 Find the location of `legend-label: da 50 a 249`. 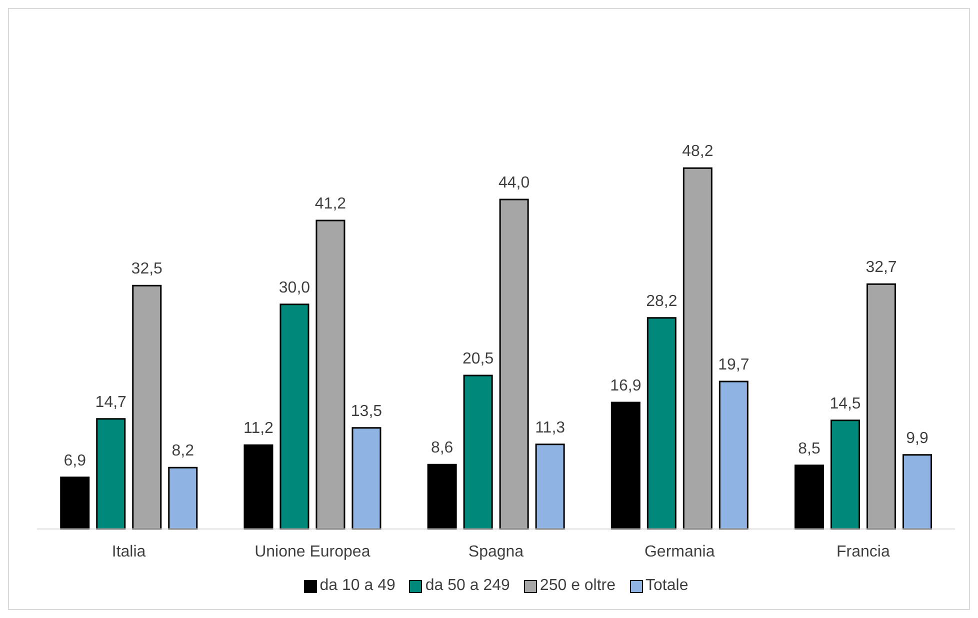

legend-label: da 50 a 249 is located at coordinates (467, 586).